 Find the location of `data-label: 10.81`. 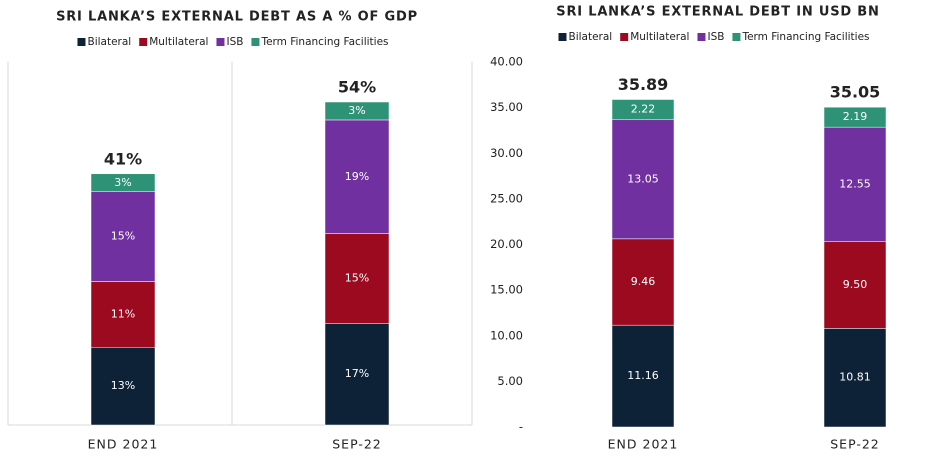

data-label: 10.81 is located at coordinates (855, 377).